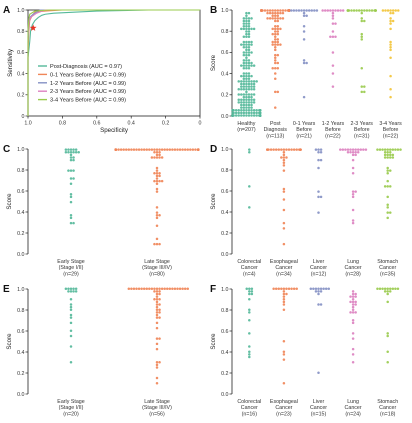  Describe the element at coordinates (304, 136) in the screenshot. I see `category-label: (n=21)` at that location.